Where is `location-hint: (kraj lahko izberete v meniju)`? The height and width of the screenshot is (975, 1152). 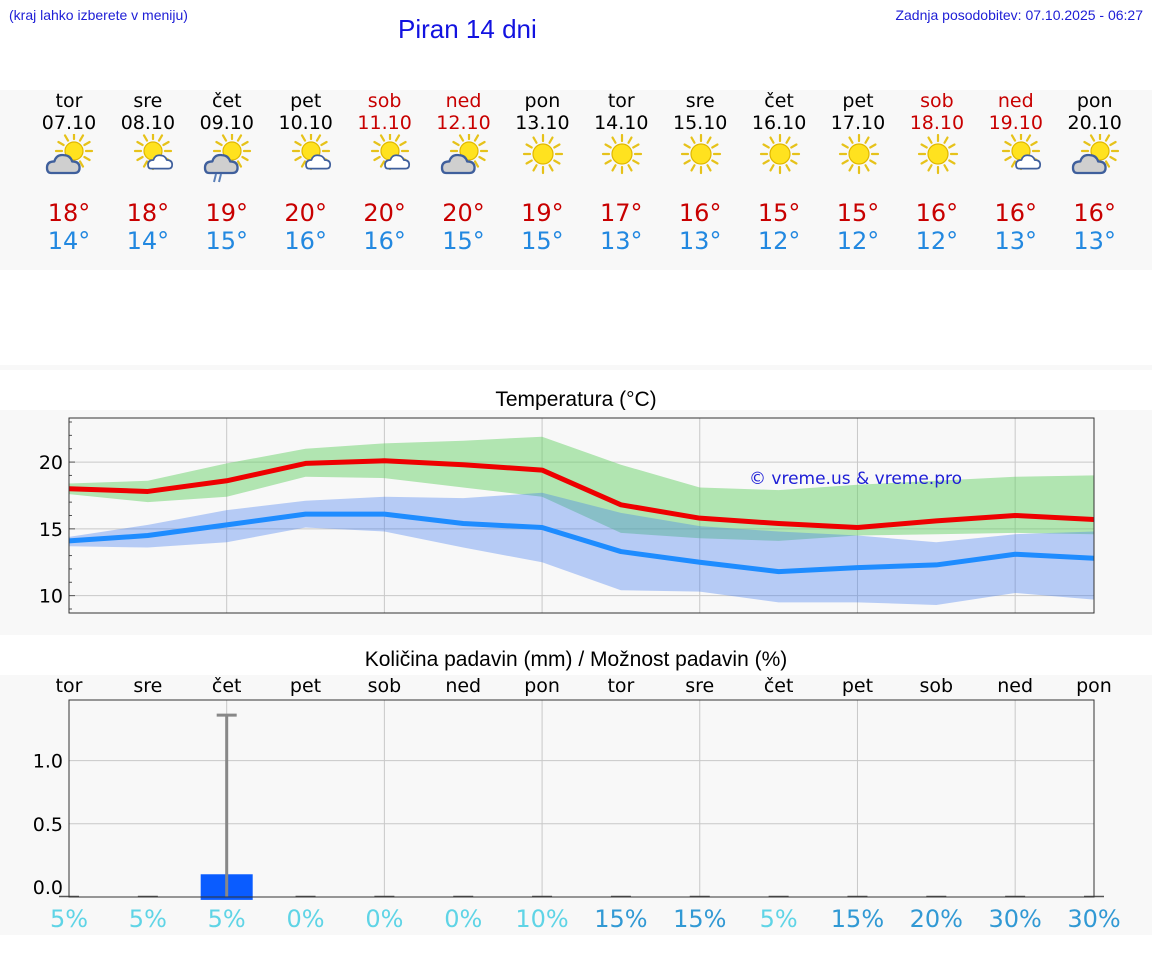 location-hint: (kraj lahko izberete v meniju) is located at coordinates (98, 15).